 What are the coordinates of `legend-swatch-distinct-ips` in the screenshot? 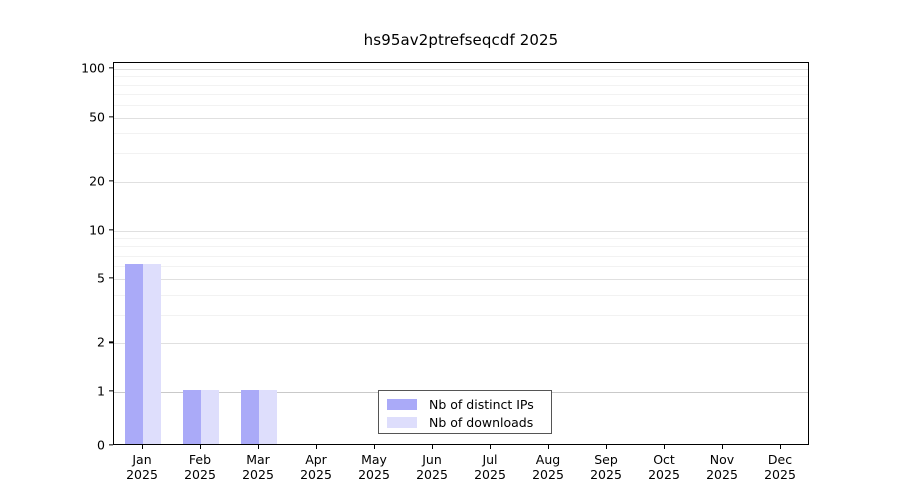 It's located at (402, 404).